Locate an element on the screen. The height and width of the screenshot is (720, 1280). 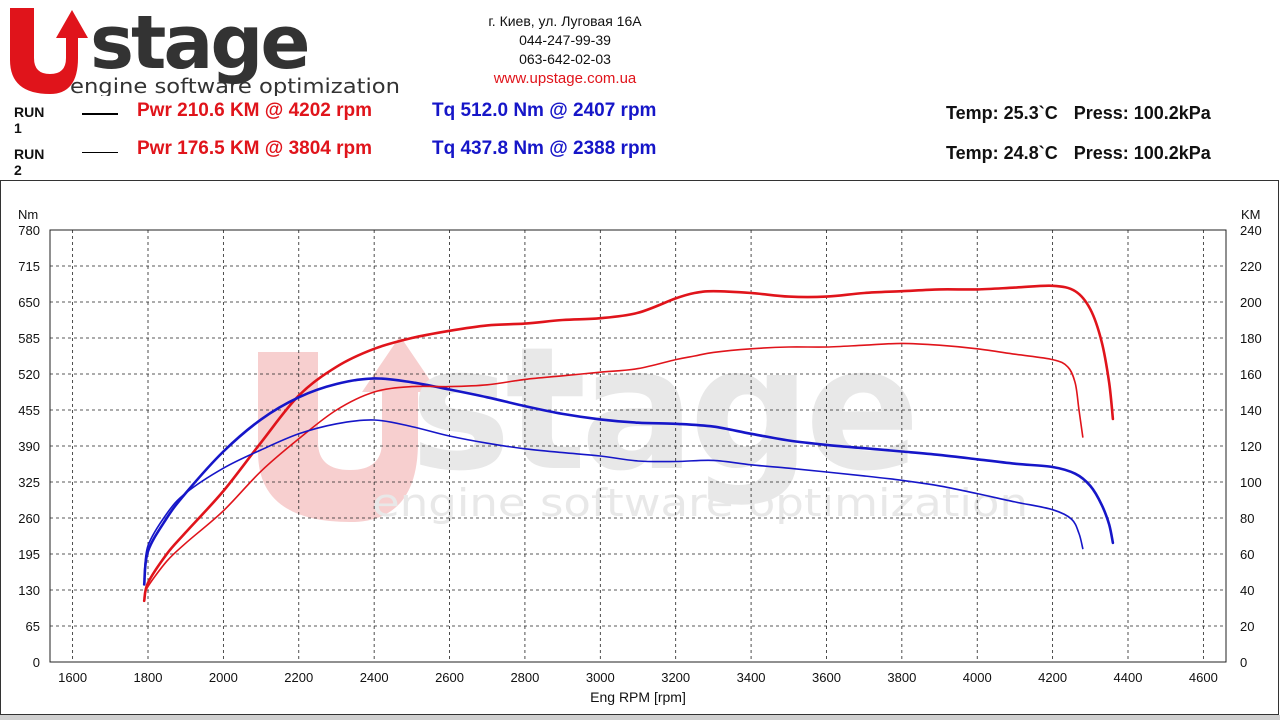
x-tick-label: 3200 is located at coordinates (675, 677).